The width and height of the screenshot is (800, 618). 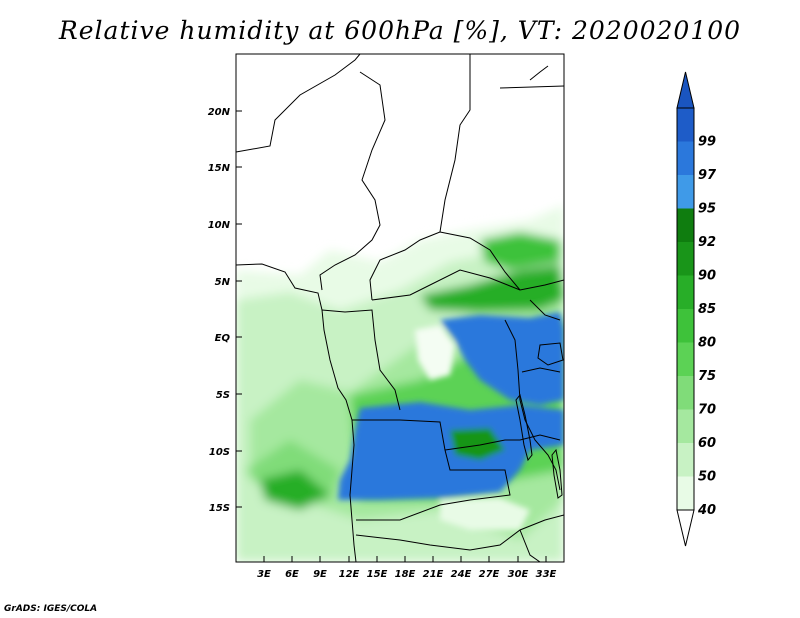 What do you see at coordinates (435, 352) in the screenshot?
I see `rh-dry-patch` at bounding box center [435, 352].